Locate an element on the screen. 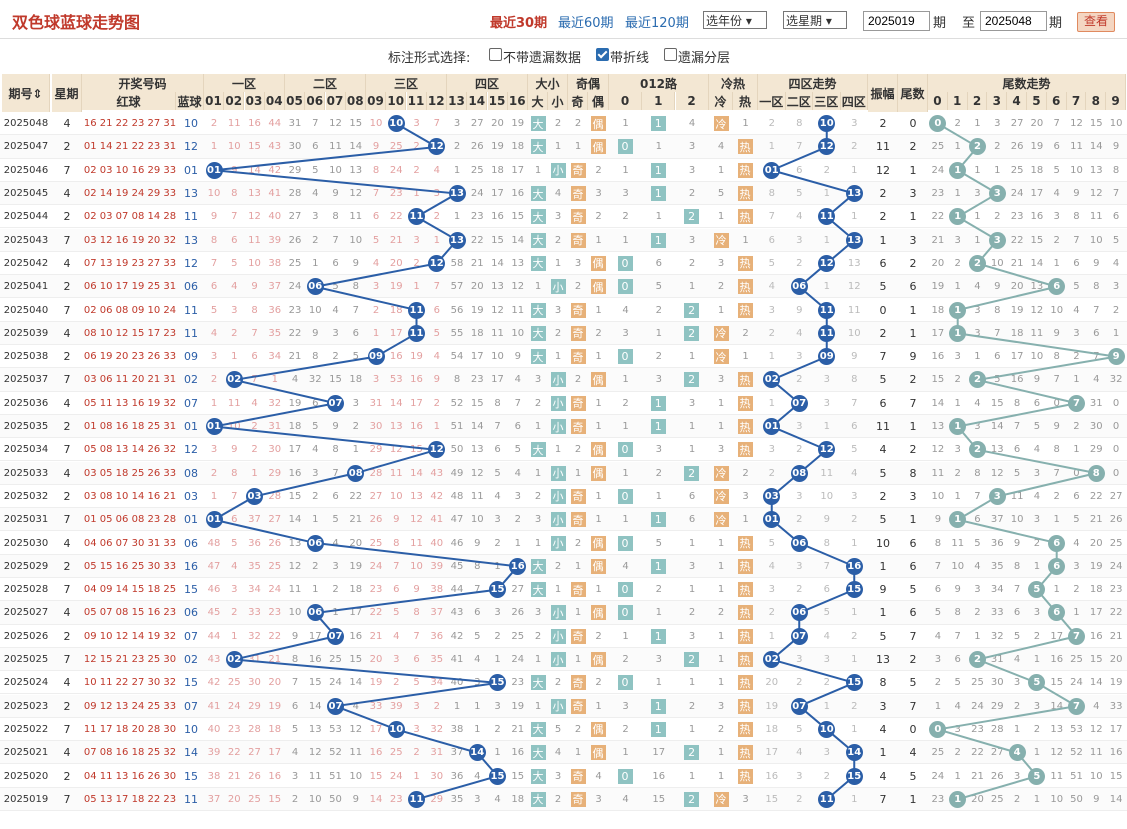  header-num: 12 is located at coordinates (436, 101).